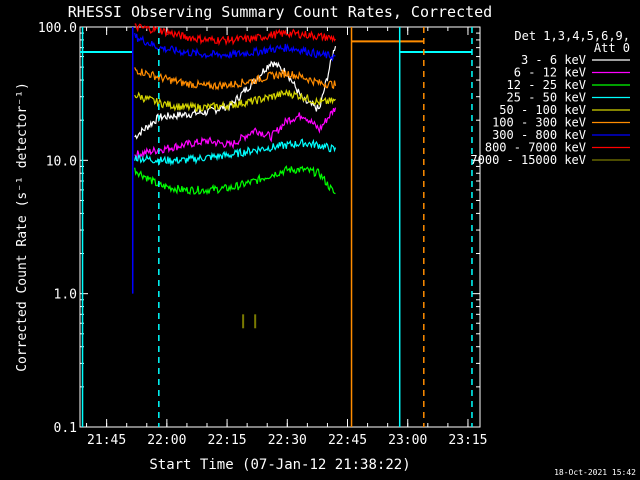 Image resolution: width=640 pixels, height=480 pixels. I want to click on legend-label: 300 - 800 keV, so click(539, 135).